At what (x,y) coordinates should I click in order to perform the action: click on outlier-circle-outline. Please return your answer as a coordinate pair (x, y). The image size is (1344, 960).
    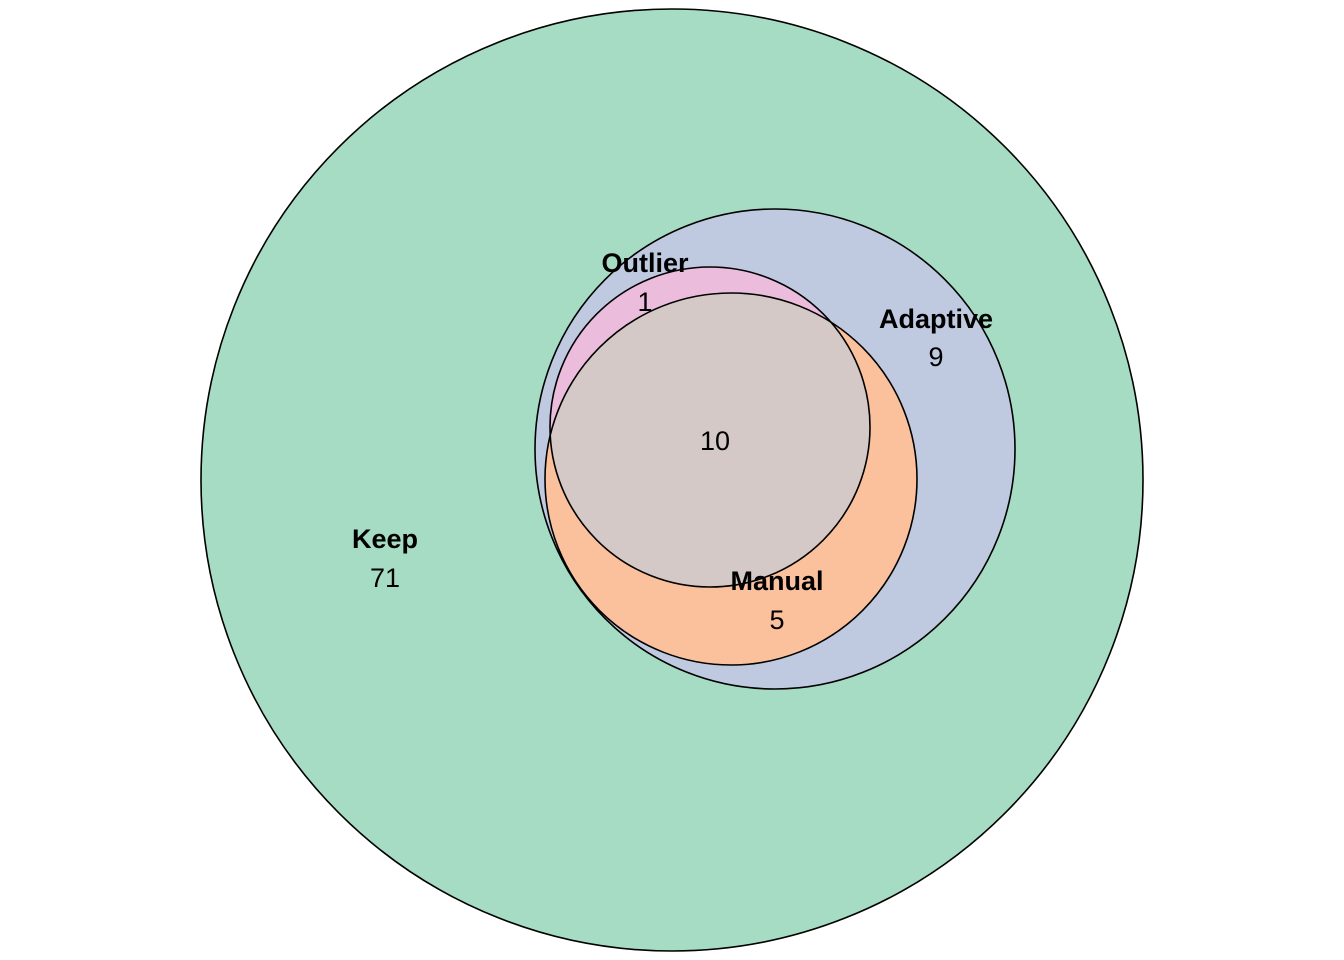
    Looking at the image, I should click on (710, 427).